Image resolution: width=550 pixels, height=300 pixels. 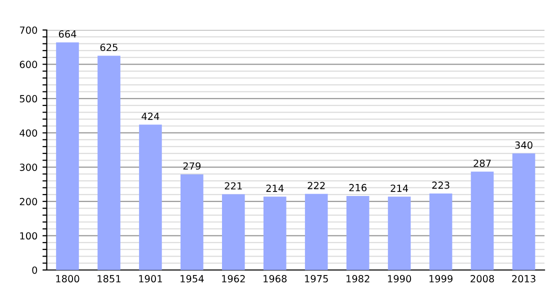 What do you see at coordinates (400, 278) in the screenshot?
I see `x-tick-label: 1990` at bounding box center [400, 278].